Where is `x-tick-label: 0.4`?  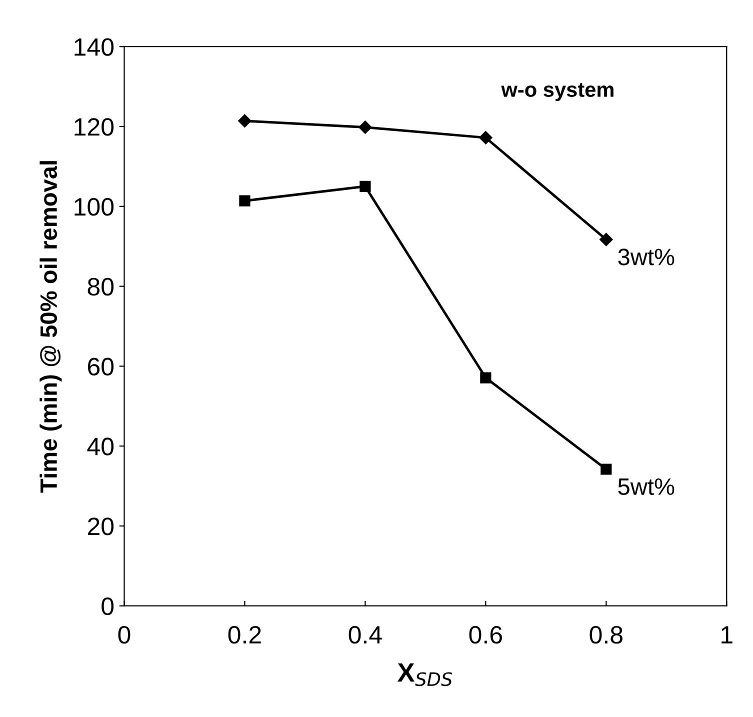 x-tick-label: 0.4 is located at coordinates (365, 635).